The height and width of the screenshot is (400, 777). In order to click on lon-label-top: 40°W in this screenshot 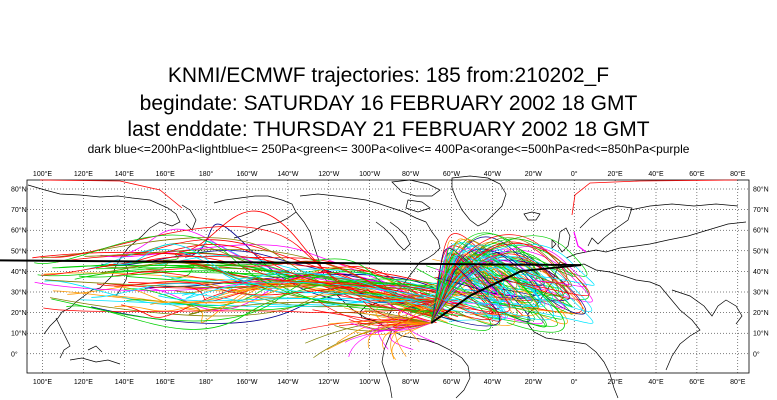, I will do `click(493, 174)`.